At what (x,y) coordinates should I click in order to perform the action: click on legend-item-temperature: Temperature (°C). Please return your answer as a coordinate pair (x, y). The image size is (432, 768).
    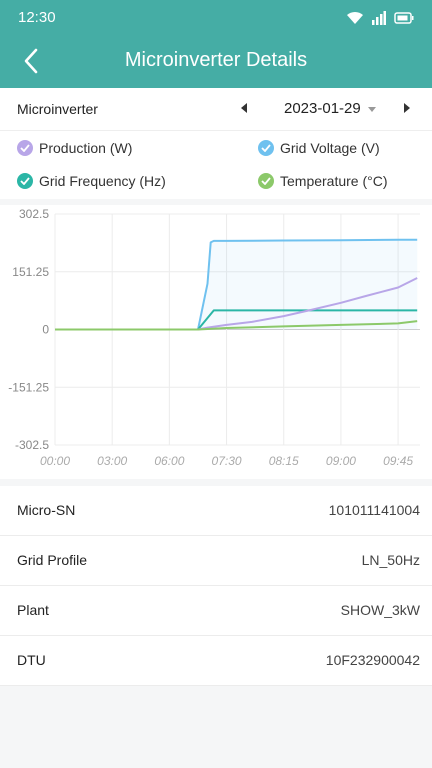
    Looking at the image, I should click on (323, 181).